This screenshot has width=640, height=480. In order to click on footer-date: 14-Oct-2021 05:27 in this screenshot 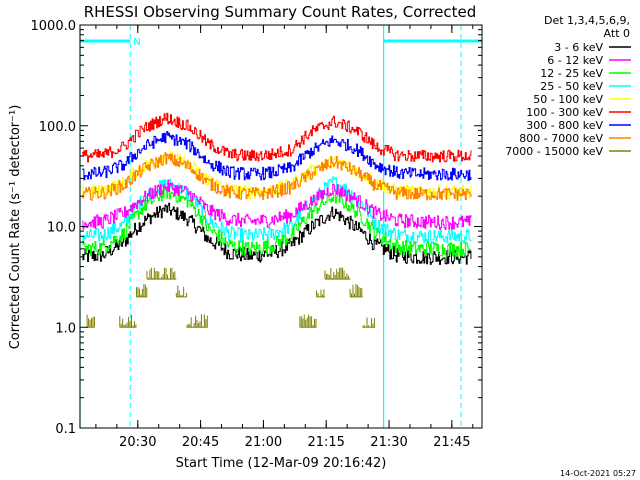, I will do `click(598, 473)`.